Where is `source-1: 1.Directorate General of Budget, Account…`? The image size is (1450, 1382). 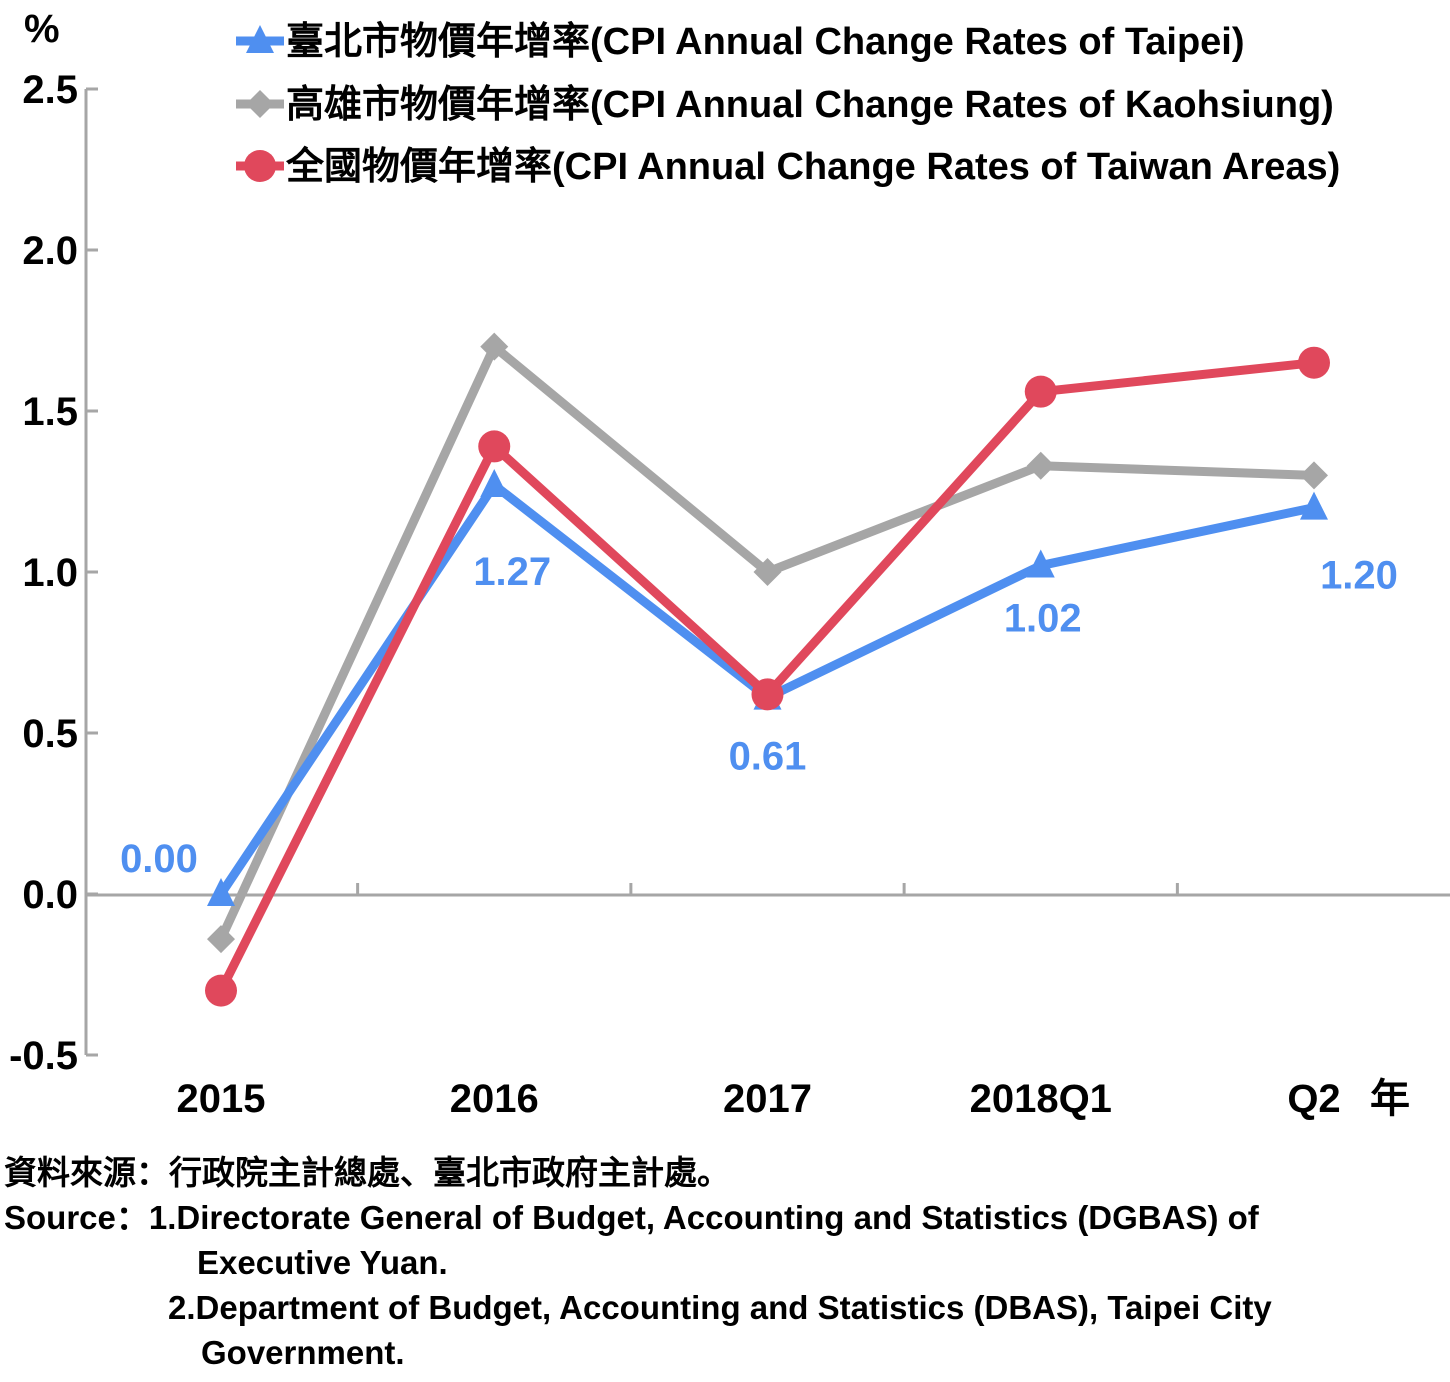 source-1: 1.Directorate General of Budget, Account… is located at coordinates (703, 1217).